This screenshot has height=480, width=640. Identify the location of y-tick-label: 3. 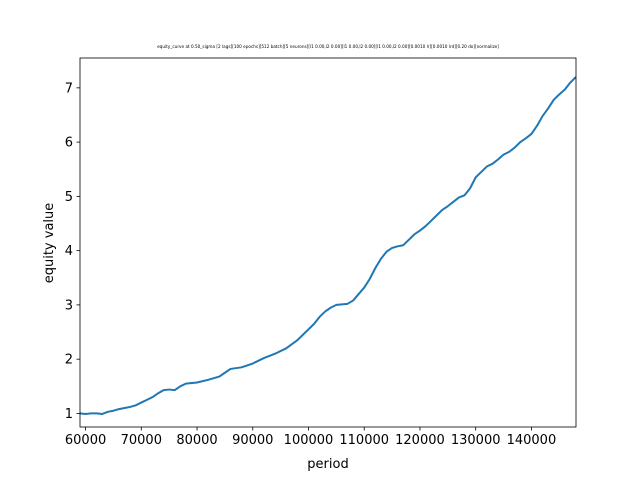
(69, 305).